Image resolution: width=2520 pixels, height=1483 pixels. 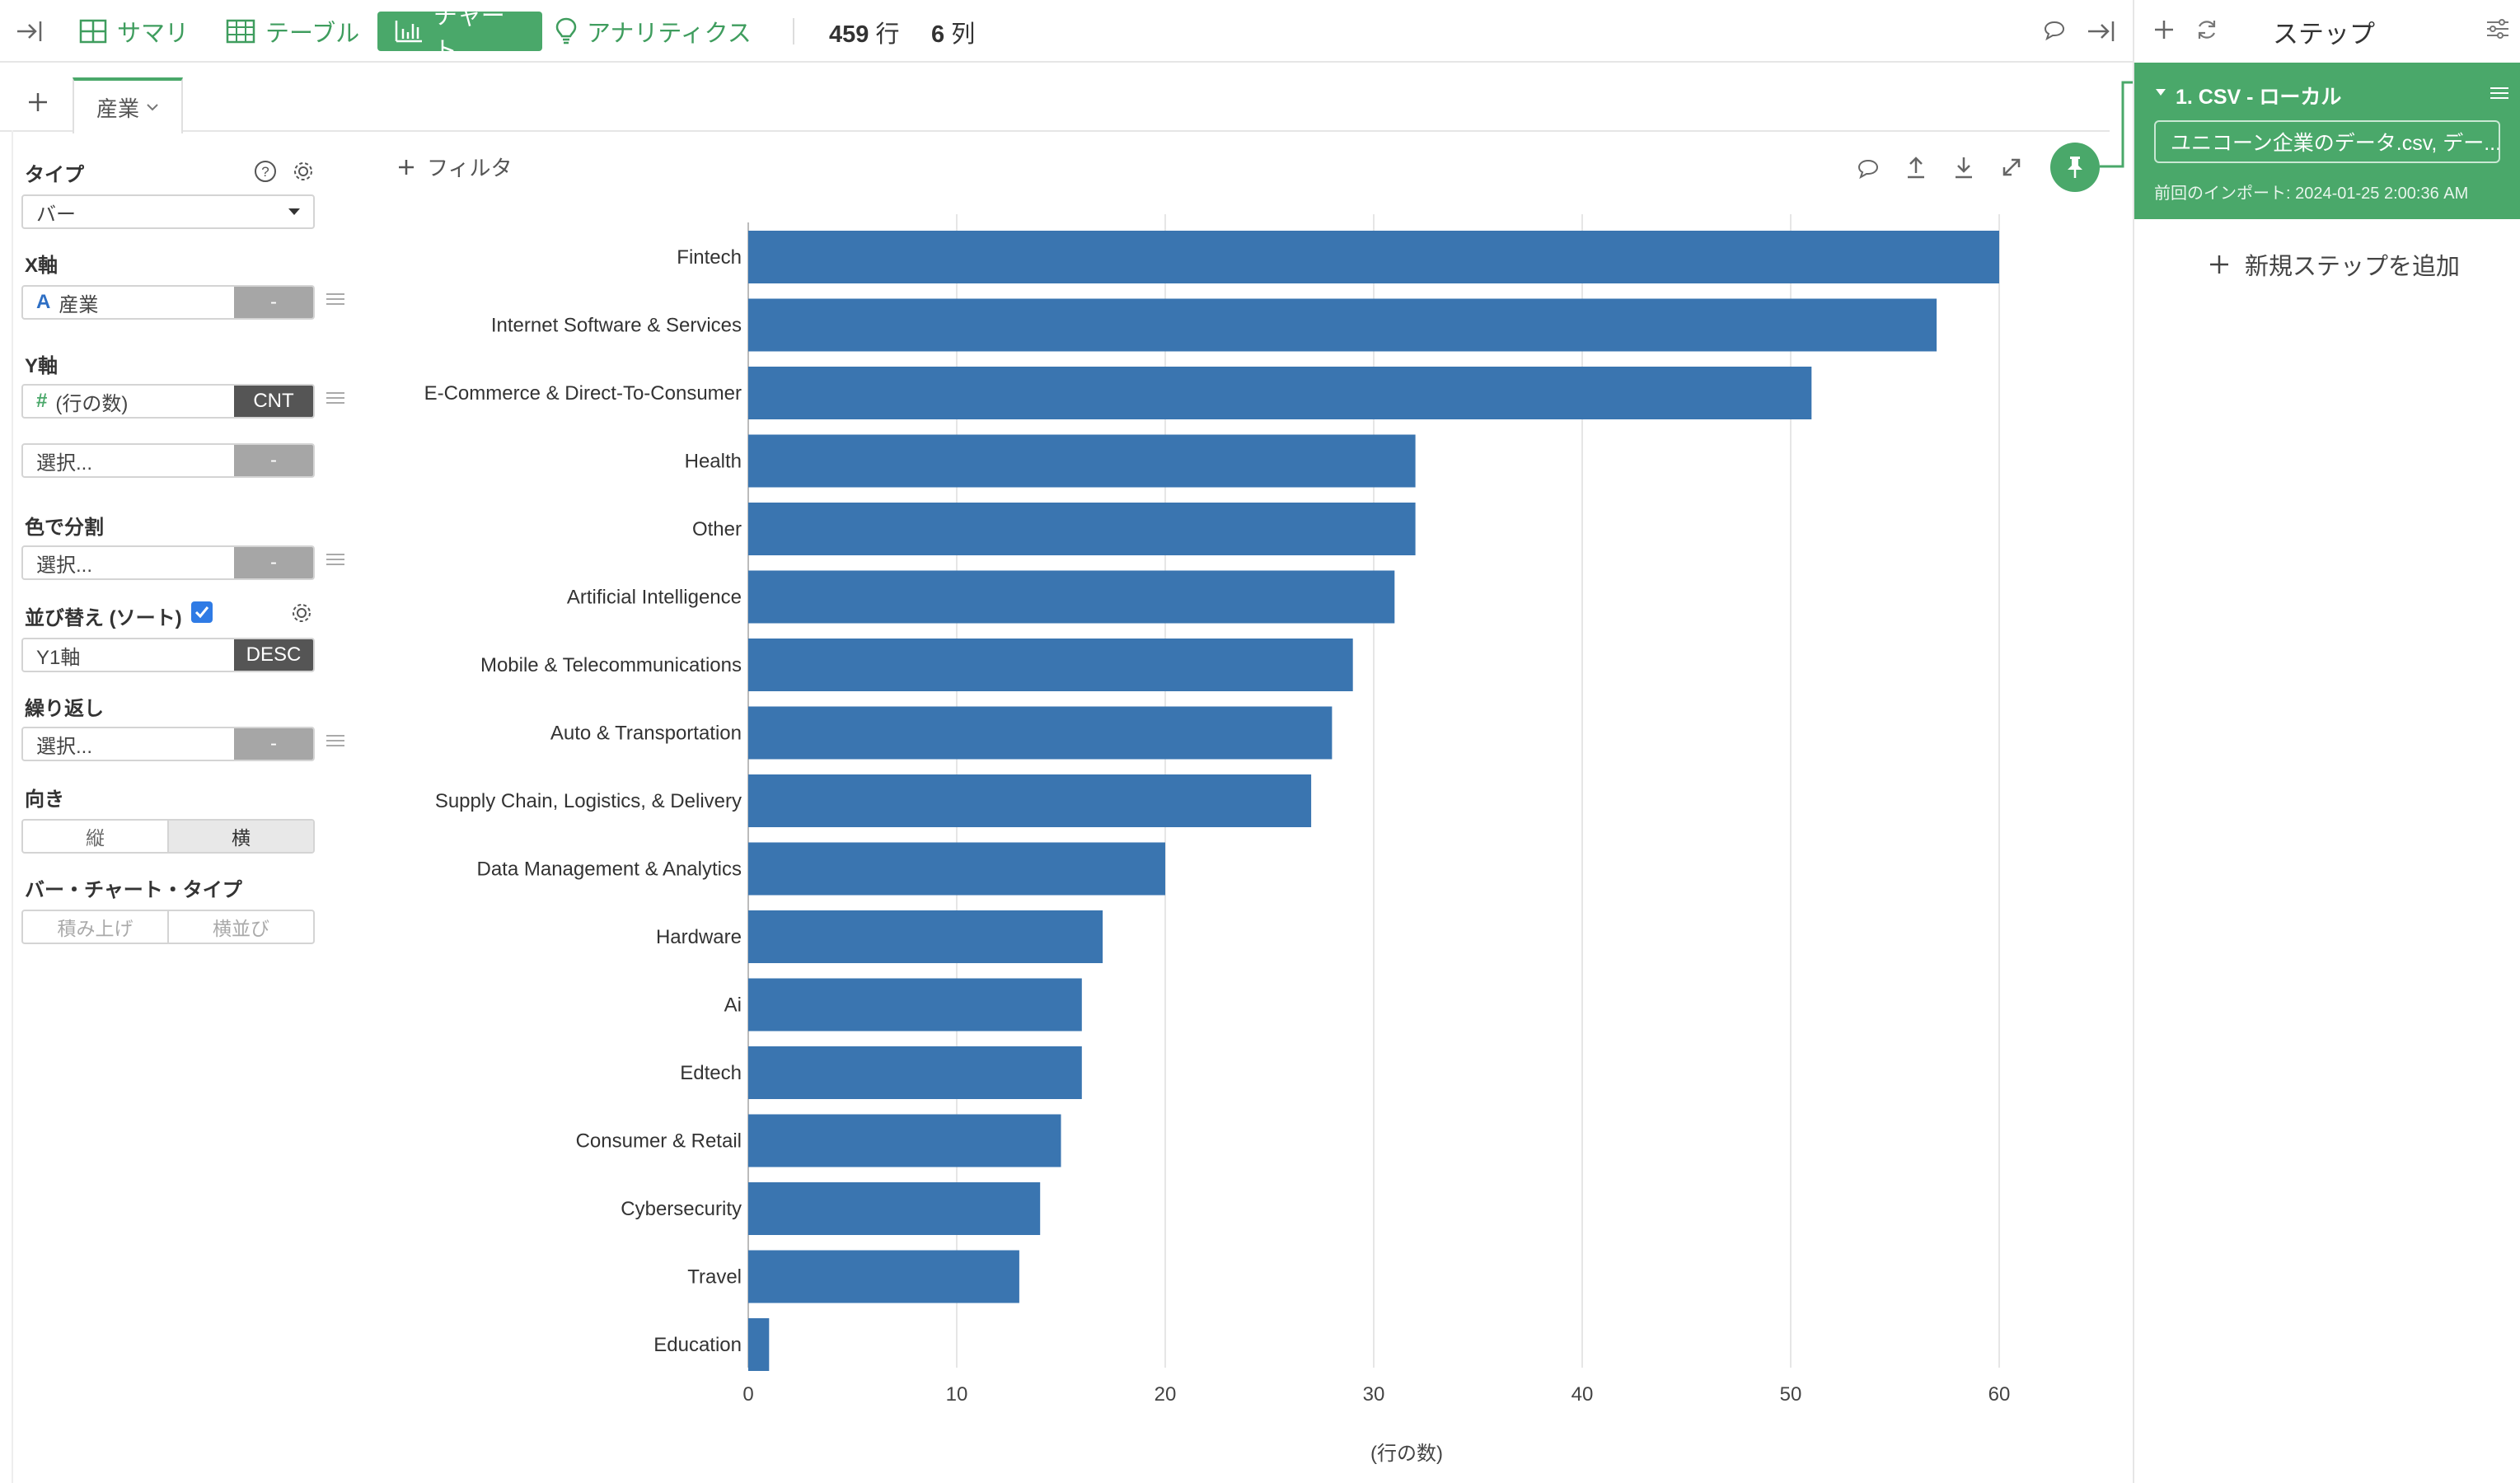 I want to click on column-count: 6 列, so click(x=953, y=34).